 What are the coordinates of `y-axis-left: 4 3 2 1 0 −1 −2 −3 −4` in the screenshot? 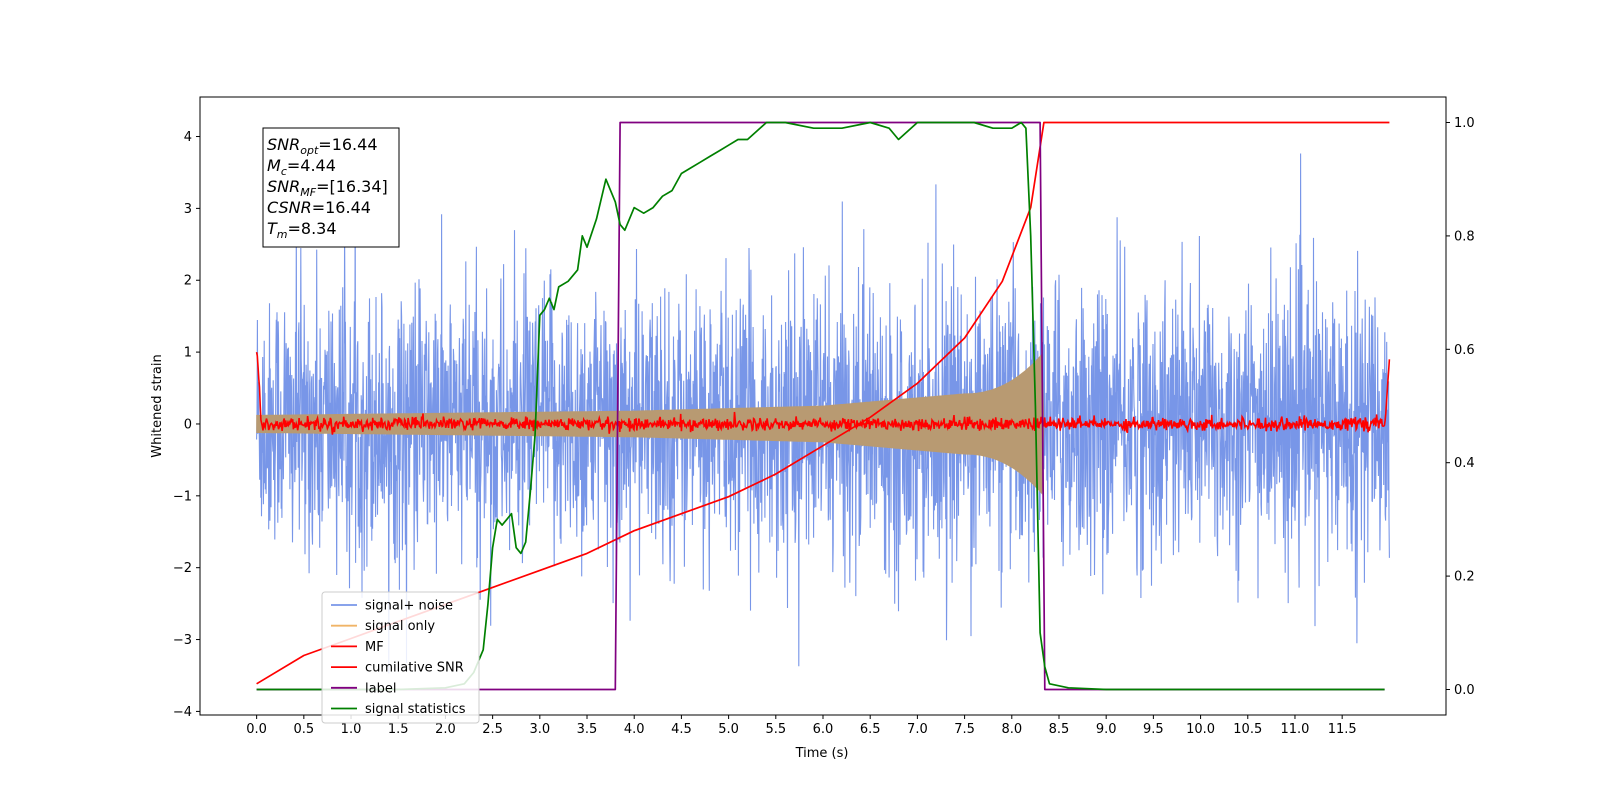 It's located at (186, 425).